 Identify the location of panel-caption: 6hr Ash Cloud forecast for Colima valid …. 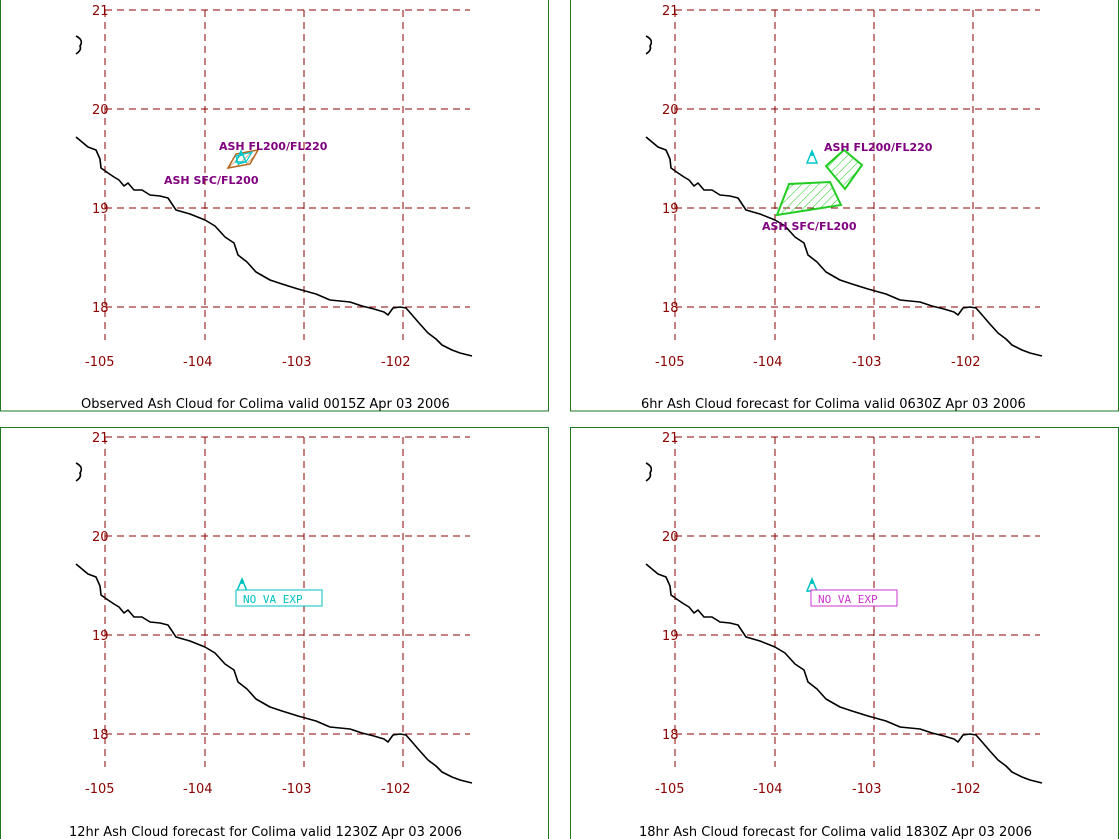
(833, 404).